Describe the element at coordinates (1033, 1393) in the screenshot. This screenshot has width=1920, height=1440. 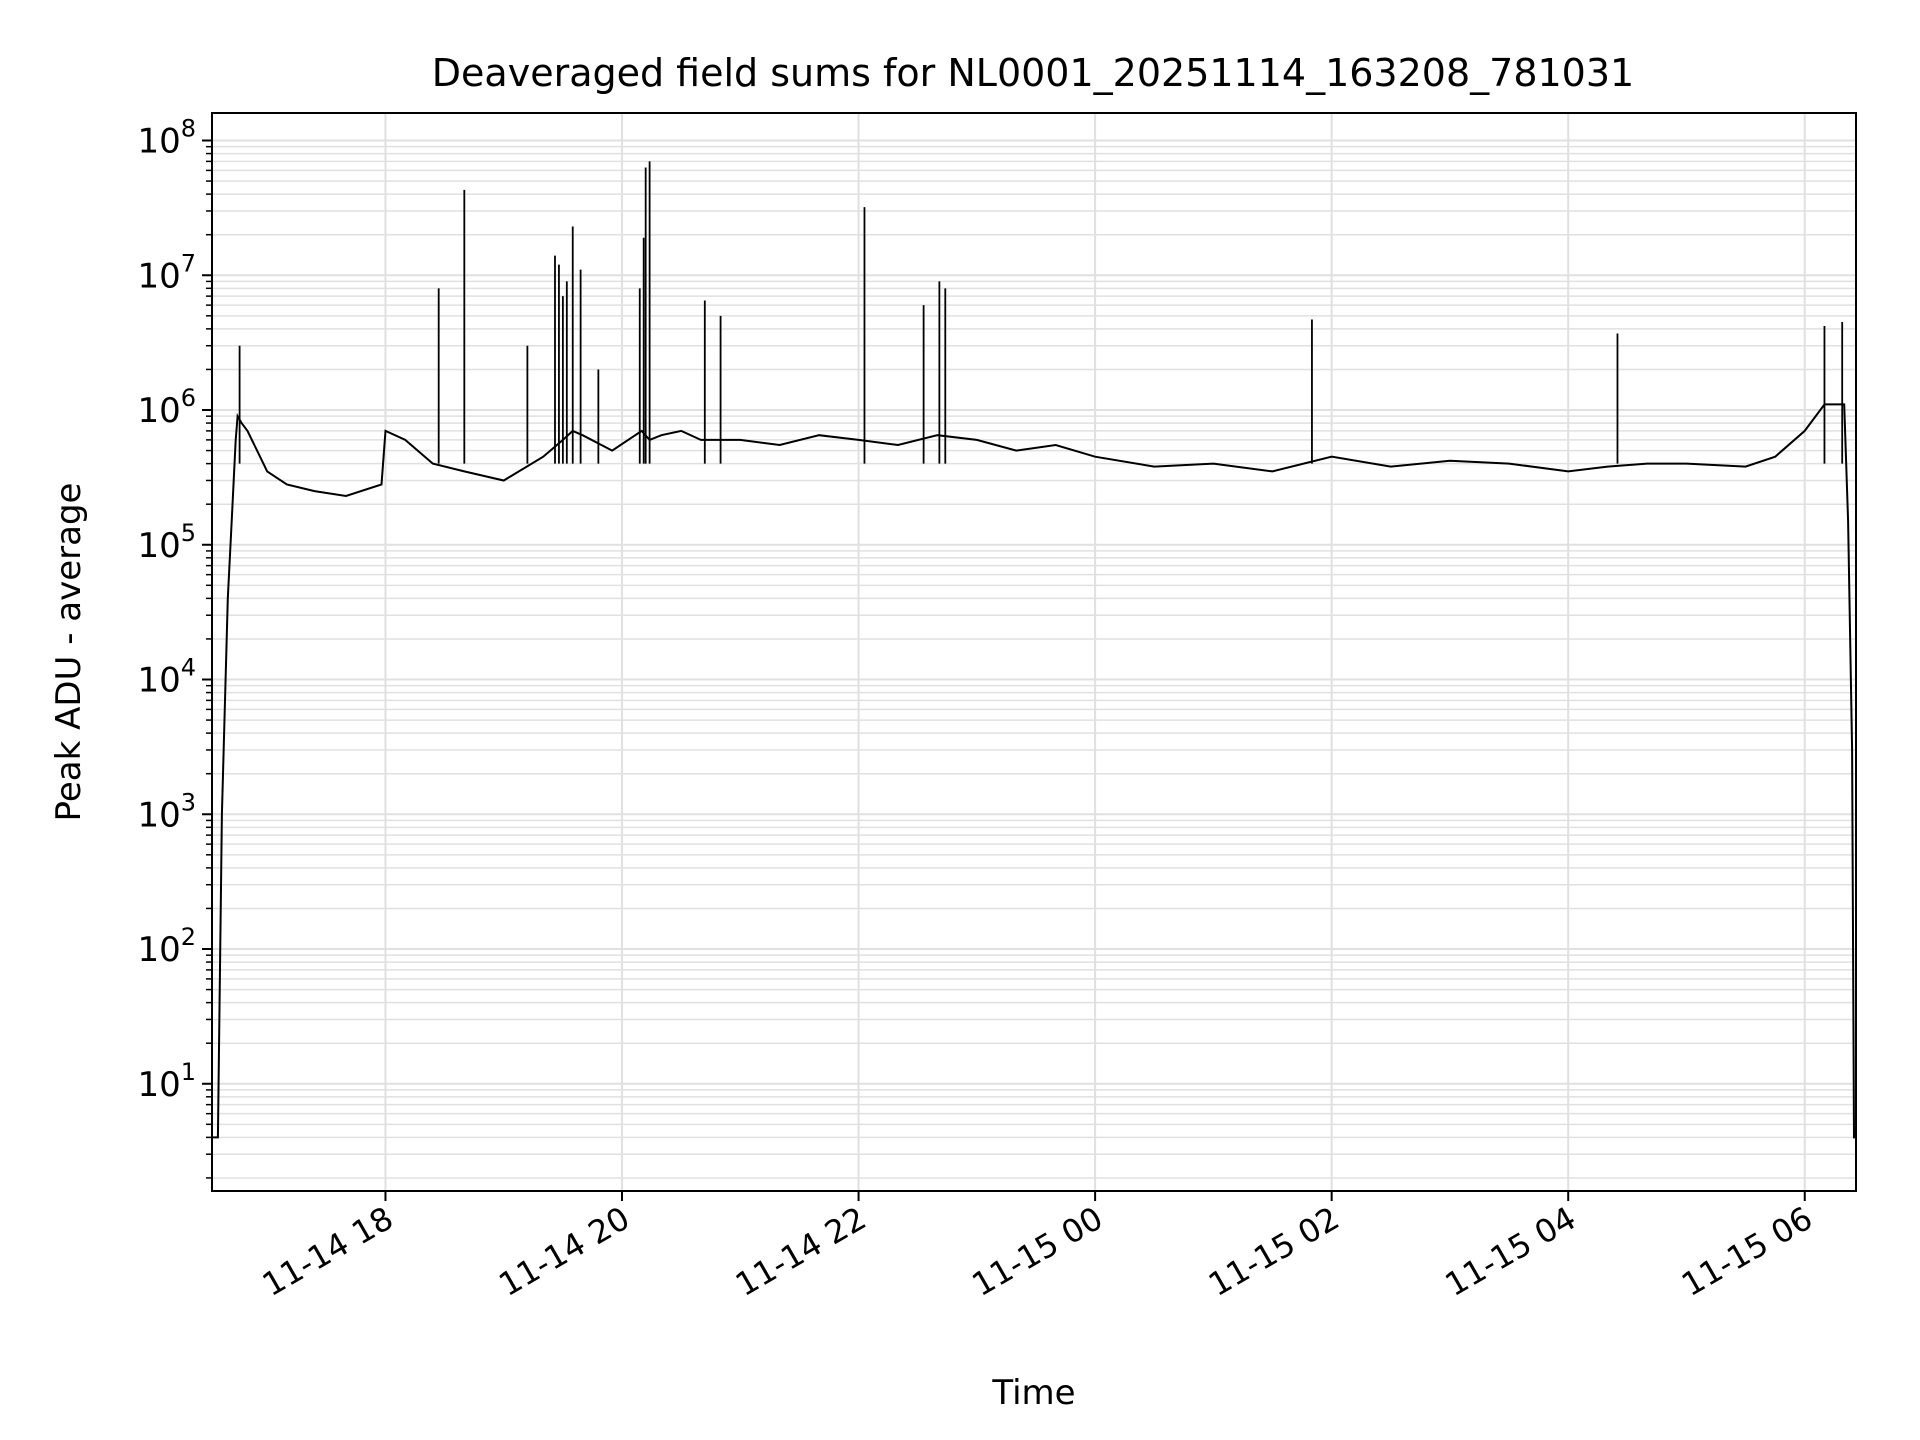
I see `x-axis-label: Time` at that location.